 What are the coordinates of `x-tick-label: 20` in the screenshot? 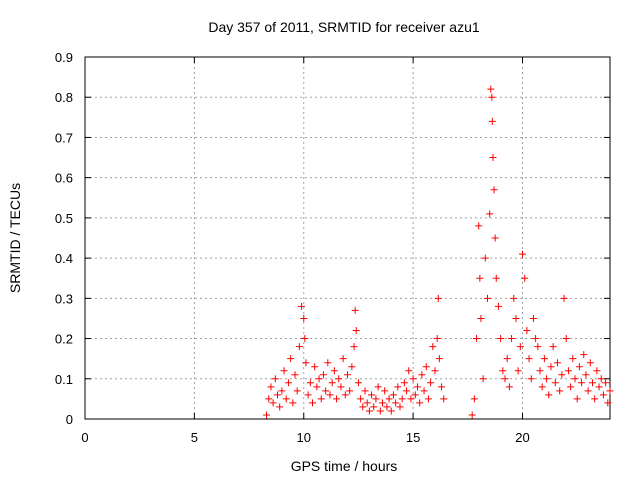 It's located at (522, 437).